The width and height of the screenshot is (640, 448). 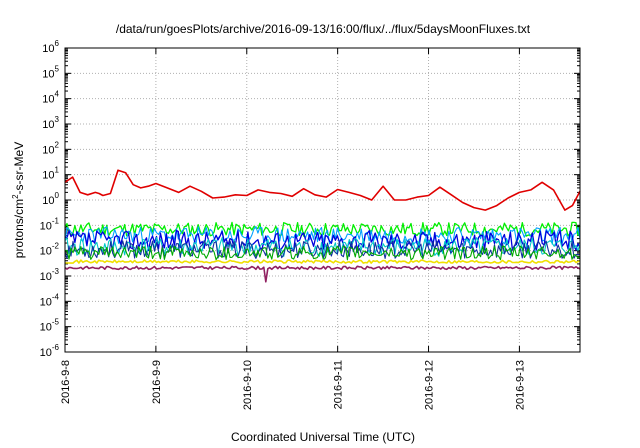 I want to click on y-tick-exp: 5, so click(x=57, y=68).